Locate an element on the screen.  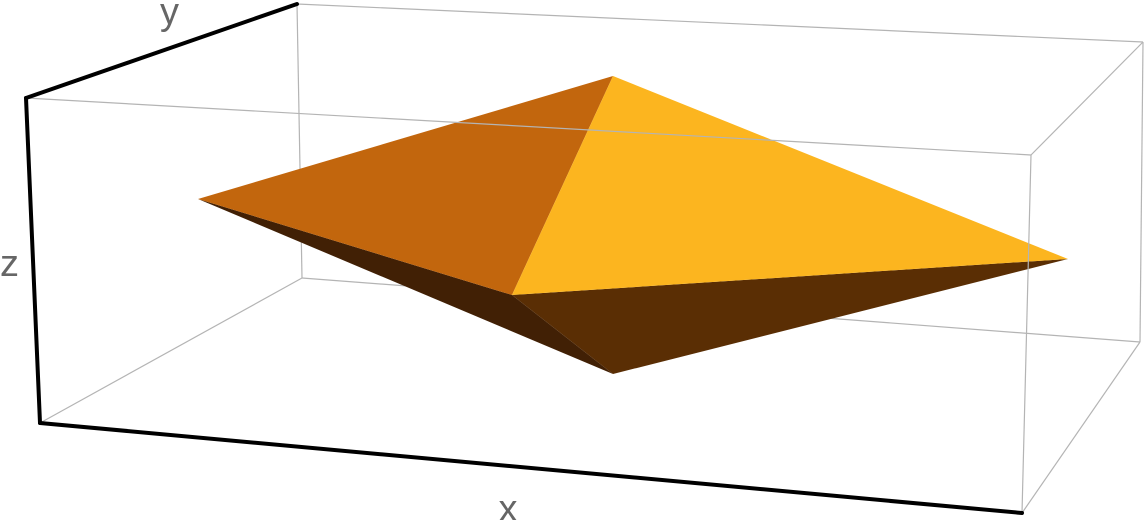
z-axis-label: z is located at coordinates (9, 264).